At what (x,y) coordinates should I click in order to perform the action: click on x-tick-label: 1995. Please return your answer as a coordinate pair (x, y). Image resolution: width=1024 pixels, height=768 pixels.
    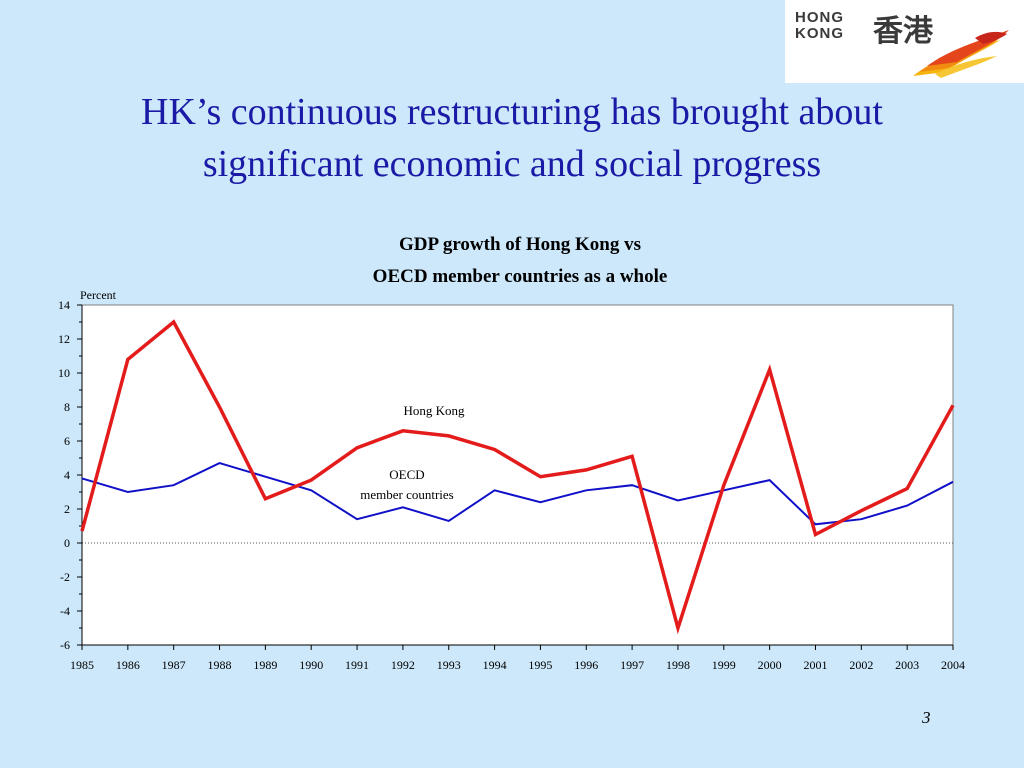
    Looking at the image, I should click on (540, 665).